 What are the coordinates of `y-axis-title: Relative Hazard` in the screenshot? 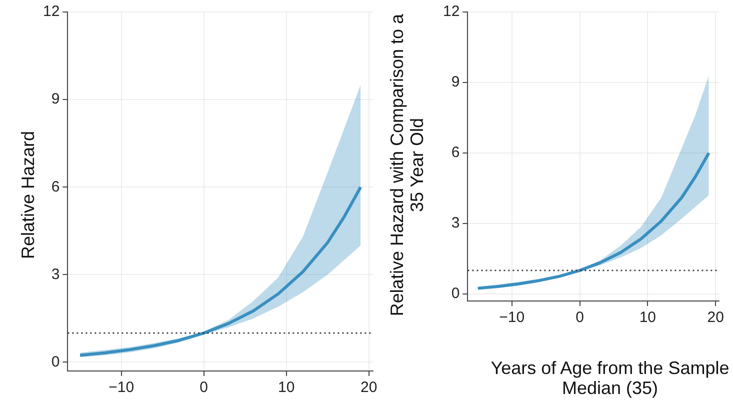 It's located at (28, 195).